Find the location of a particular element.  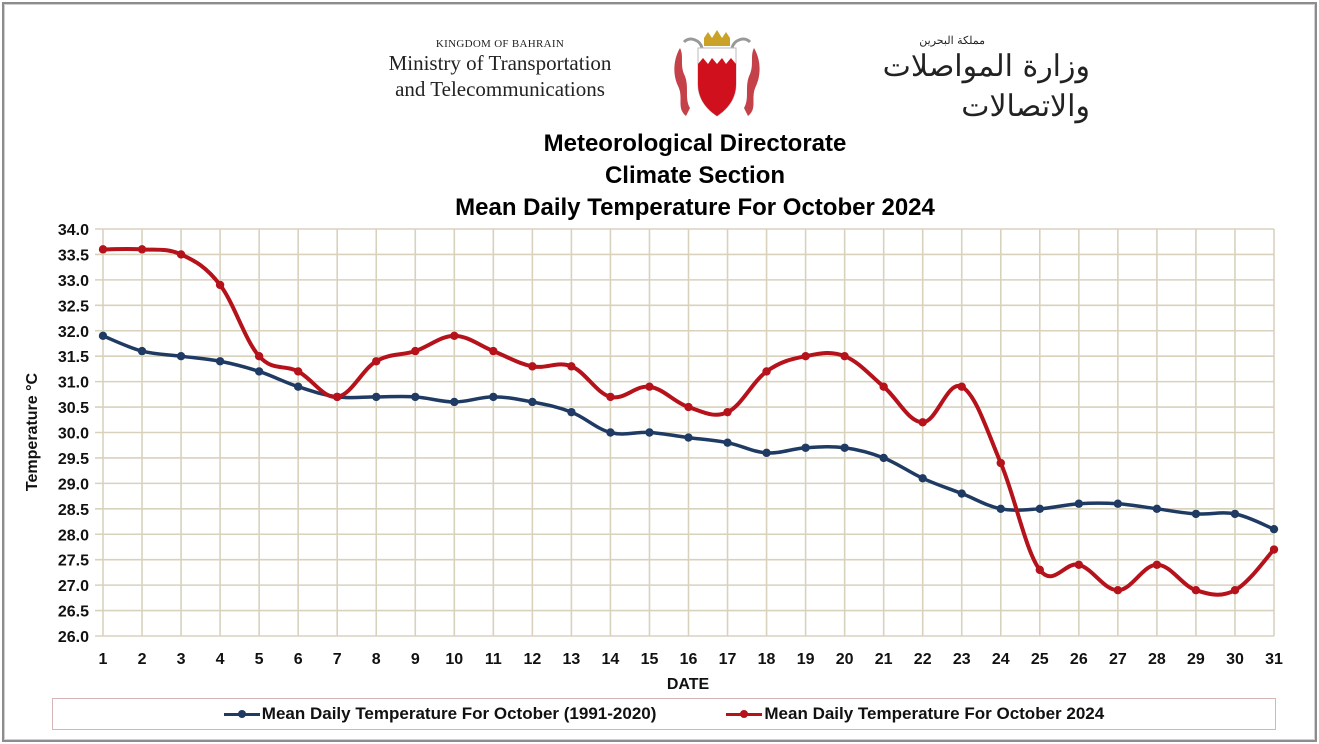

x-tick-label: 6 is located at coordinates (298, 659).